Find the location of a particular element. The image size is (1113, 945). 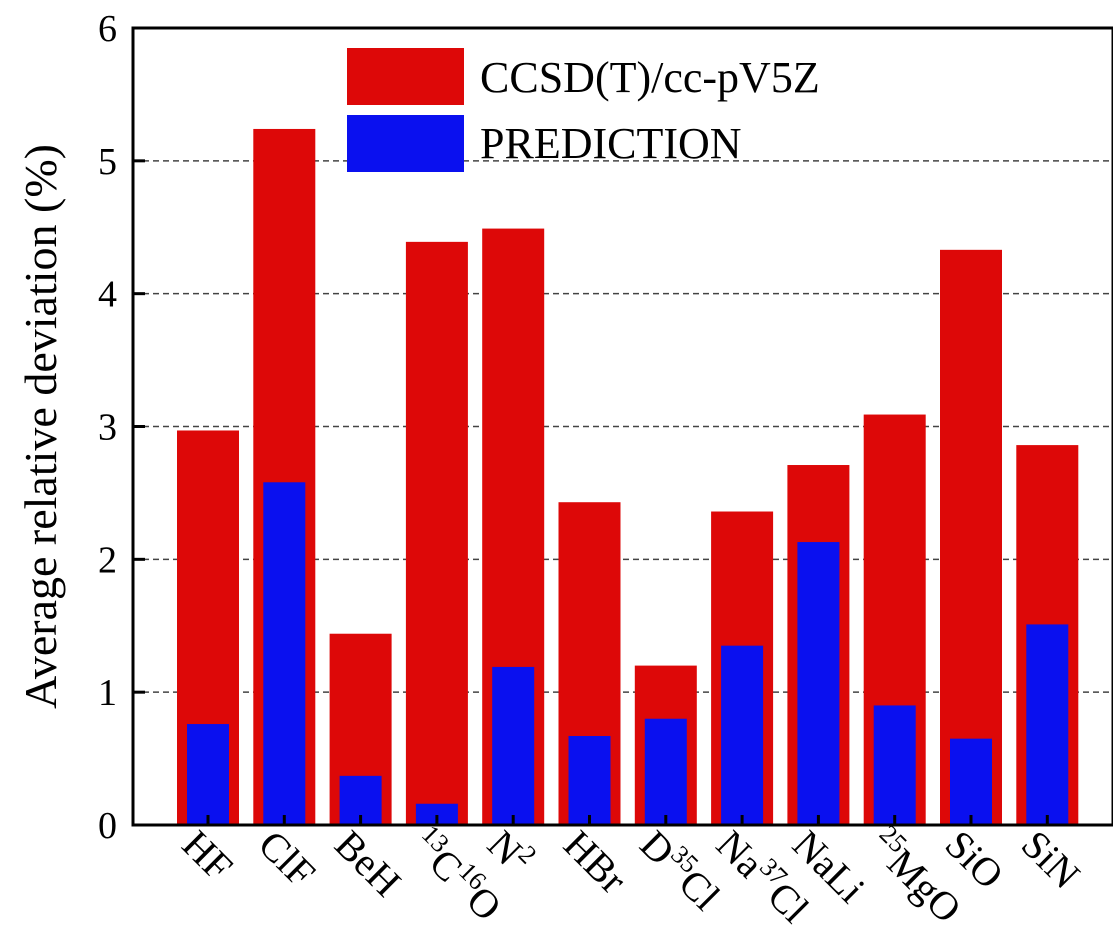

y-tick-label: 5 is located at coordinates (107, 162).